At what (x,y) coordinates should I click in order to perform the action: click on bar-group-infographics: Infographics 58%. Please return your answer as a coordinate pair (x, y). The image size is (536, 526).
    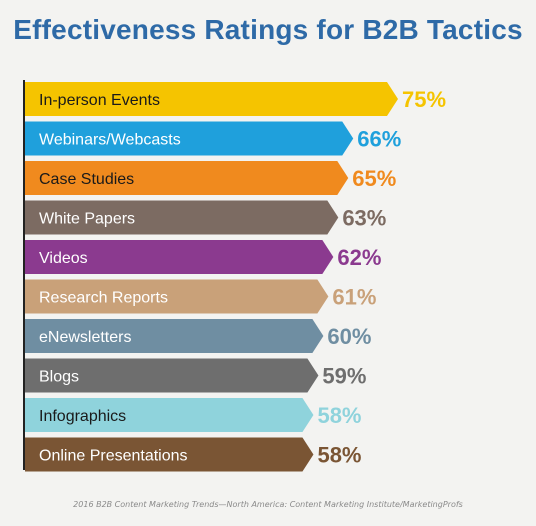
    Looking at the image, I should click on (193, 415).